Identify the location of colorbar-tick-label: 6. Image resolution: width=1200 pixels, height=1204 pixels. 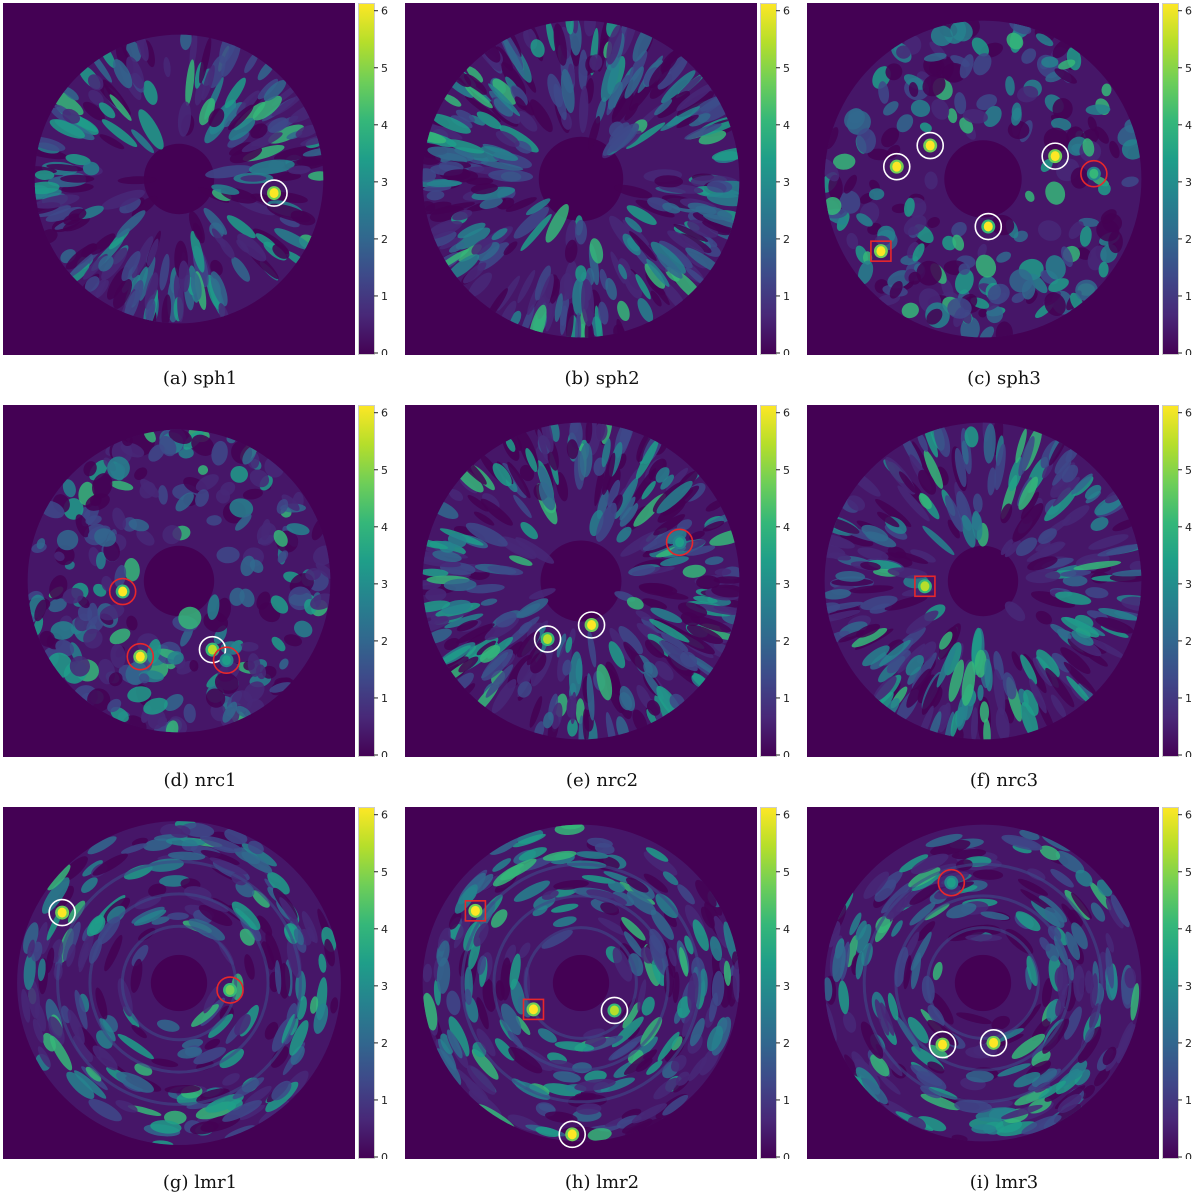
(786, 11).